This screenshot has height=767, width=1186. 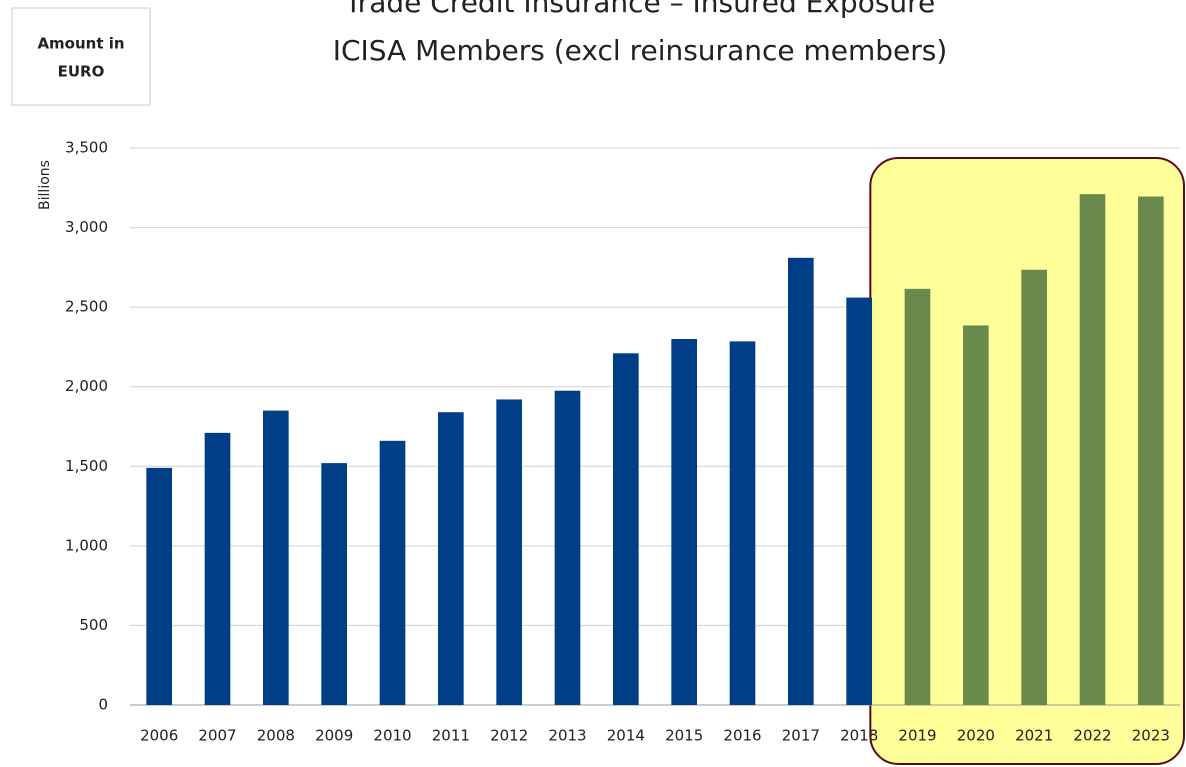 What do you see at coordinates (93, 625) in the screenshot?
I see `y-tick-label: 500` at bounding box center [93, 625].